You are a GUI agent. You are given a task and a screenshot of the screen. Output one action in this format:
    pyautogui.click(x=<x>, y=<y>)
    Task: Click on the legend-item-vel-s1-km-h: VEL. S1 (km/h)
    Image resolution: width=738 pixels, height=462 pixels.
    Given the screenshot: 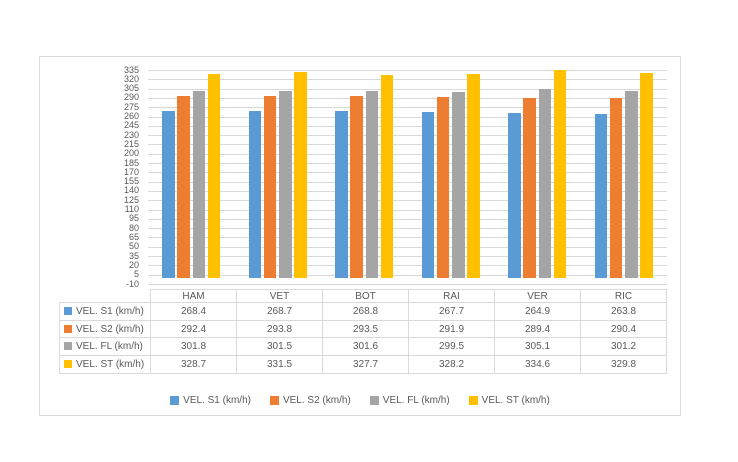 What is the action you would take?
    pyautogui.click(x=210, y=400)
    